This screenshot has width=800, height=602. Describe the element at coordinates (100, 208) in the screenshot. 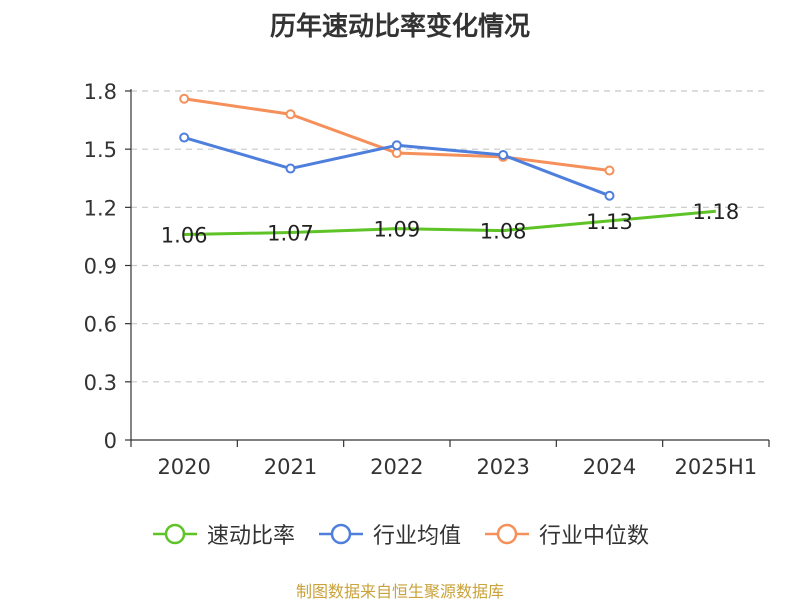

I see `y-tick-label: 1.2` at that location.